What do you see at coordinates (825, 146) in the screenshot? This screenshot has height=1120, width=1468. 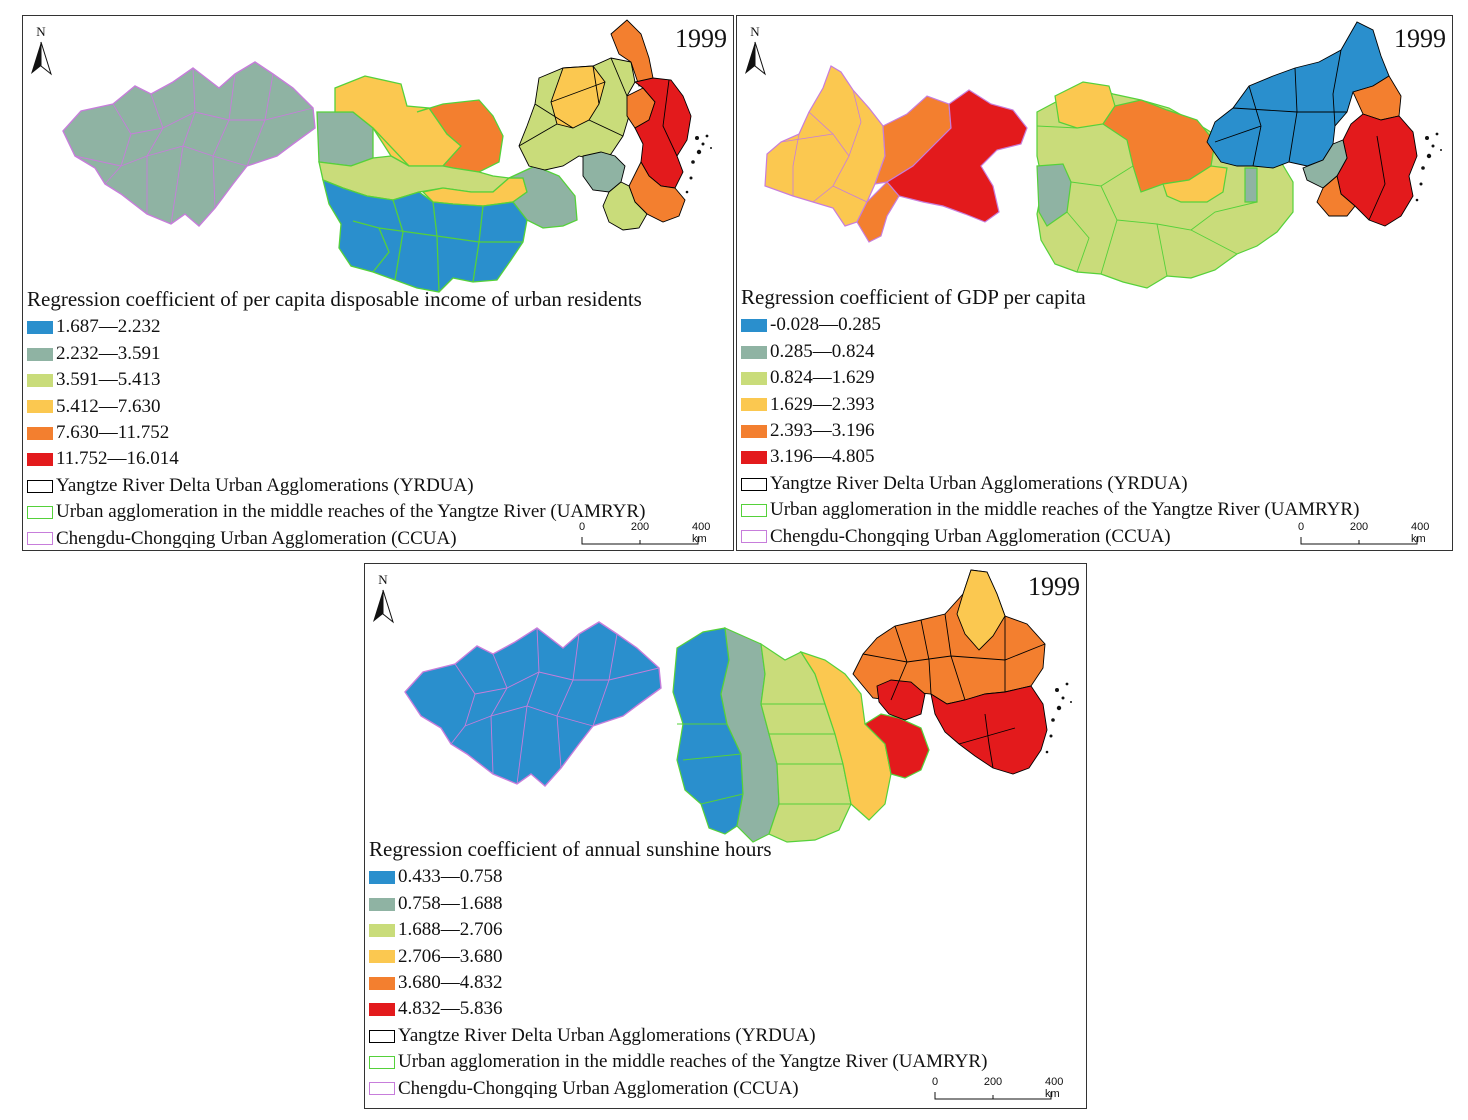 I see `region-ccua-w` at bounding box center [825, 146].